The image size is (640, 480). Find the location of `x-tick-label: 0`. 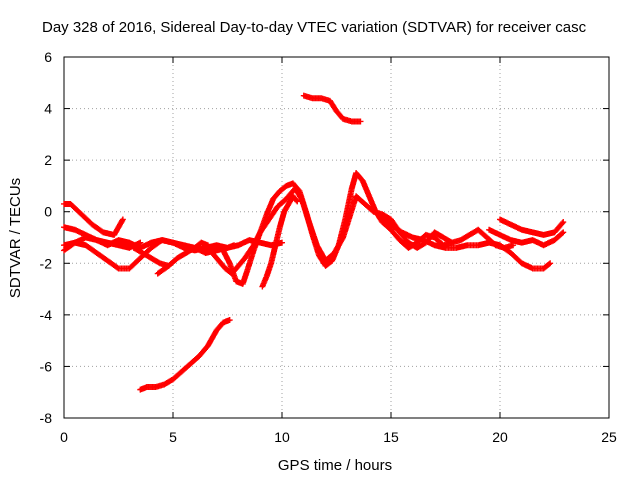

x-tick-label: 0 is located at coordinates (64, 437).